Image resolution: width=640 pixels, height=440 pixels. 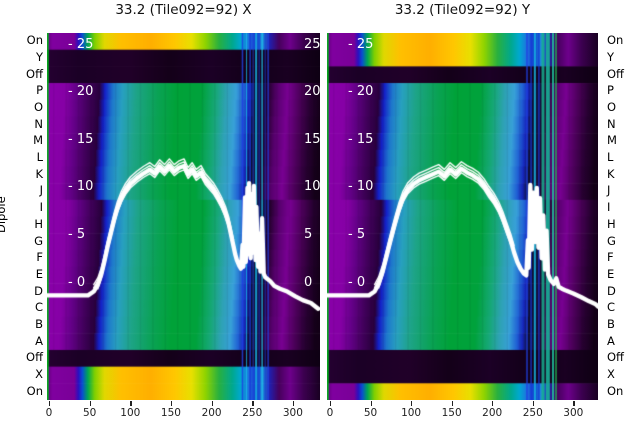 What do you see at coordinates (38, 223) in the screenshot?
I see `row-label-left: H` at bounding box center [38, 223].